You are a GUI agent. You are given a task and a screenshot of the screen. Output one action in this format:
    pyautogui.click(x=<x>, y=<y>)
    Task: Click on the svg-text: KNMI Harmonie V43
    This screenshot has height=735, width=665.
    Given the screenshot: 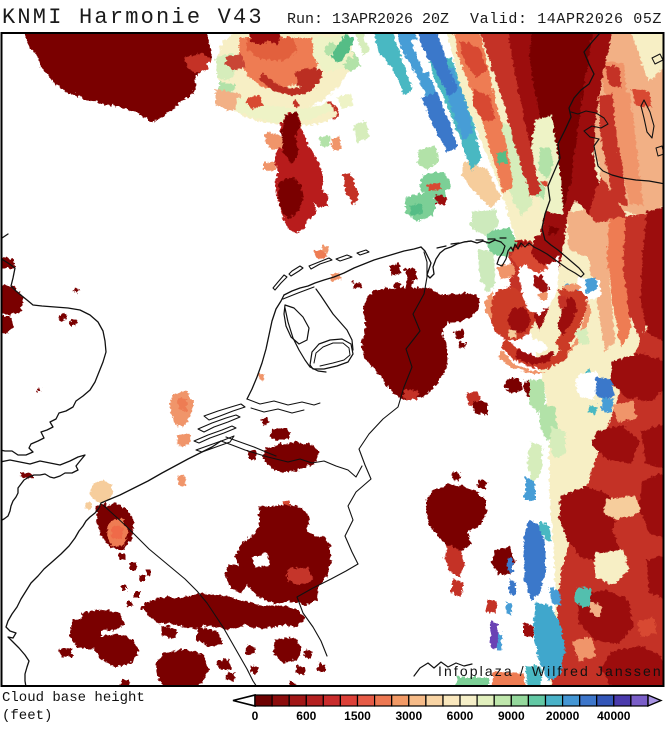 What is the action you would take?
    pyautogui.click(x=133, y=17)
    